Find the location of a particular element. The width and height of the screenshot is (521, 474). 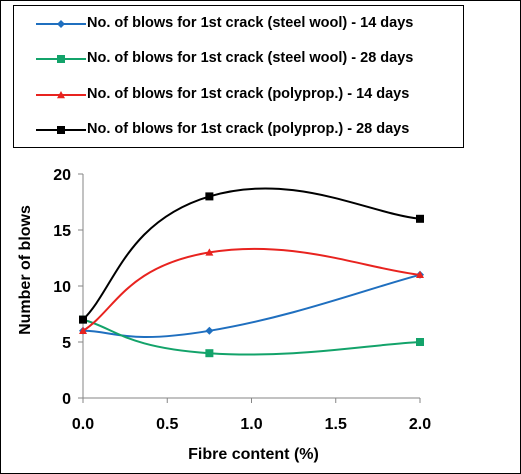

y-tick-label: 5 is located at coordinates (66, 343).